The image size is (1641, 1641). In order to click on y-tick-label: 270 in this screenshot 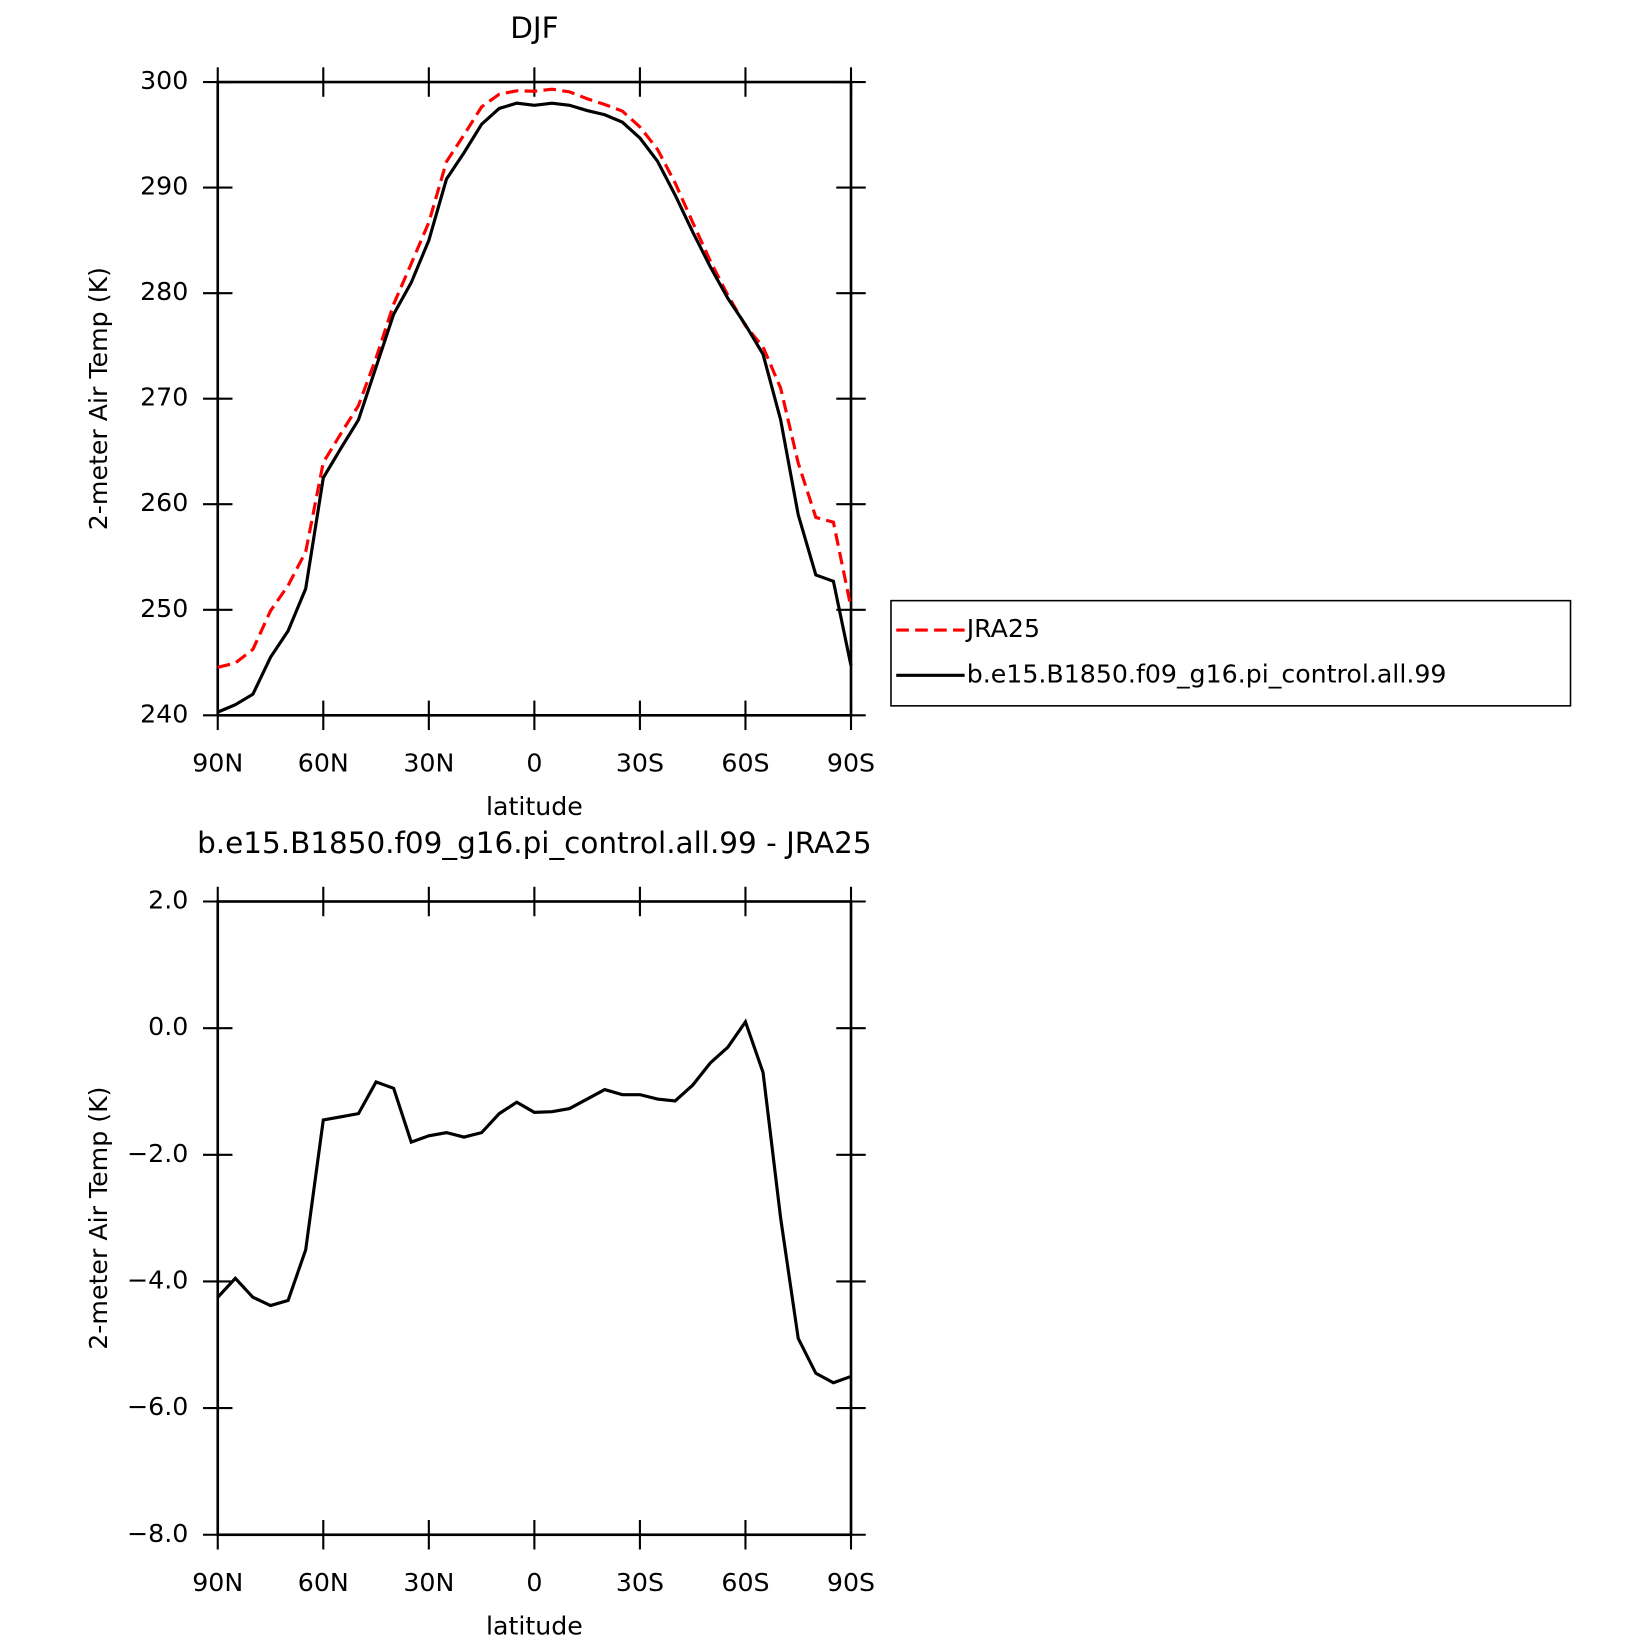, I will do `click(164, 397)`.